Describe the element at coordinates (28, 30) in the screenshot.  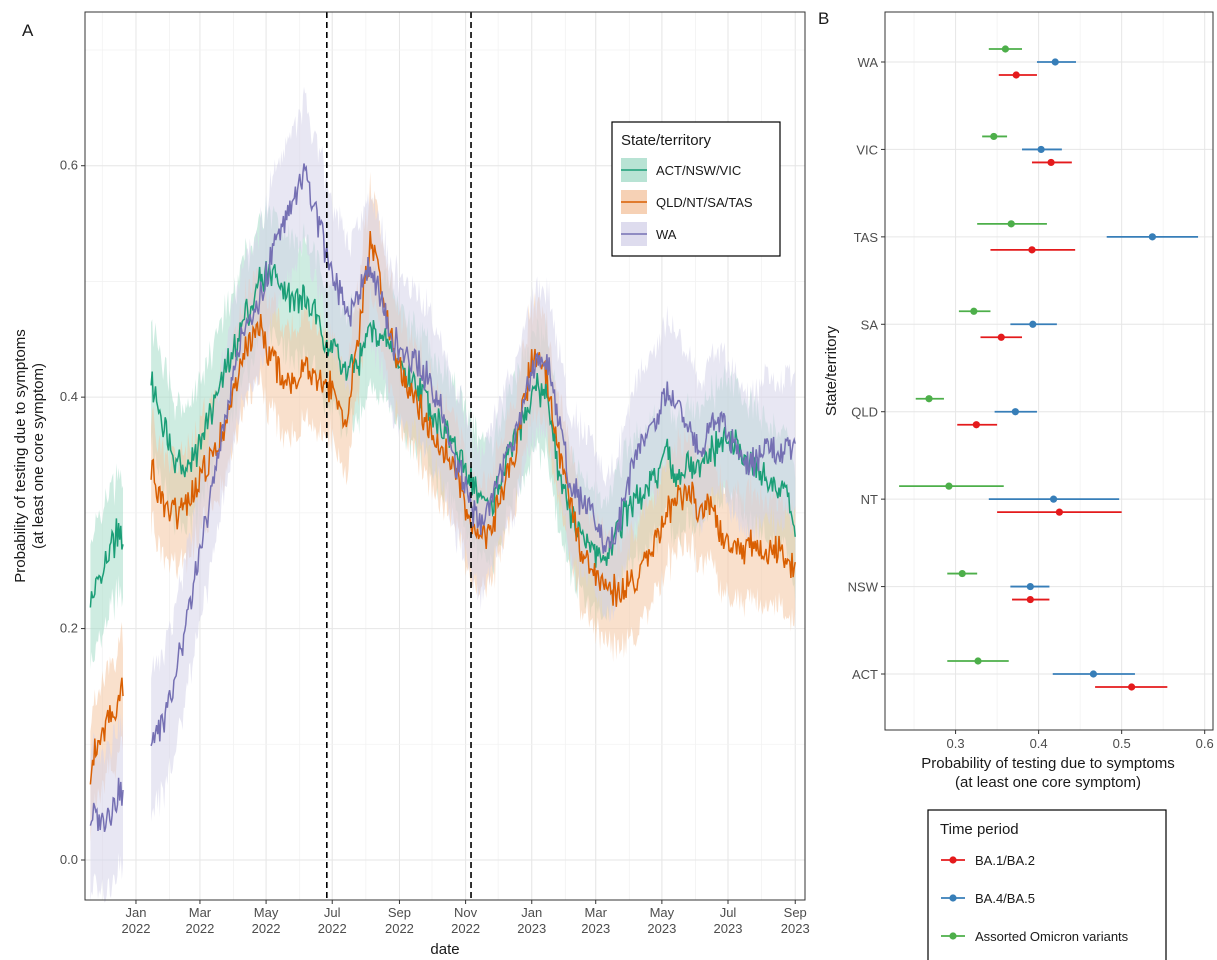
I see `panel-a-label: A` at that location.